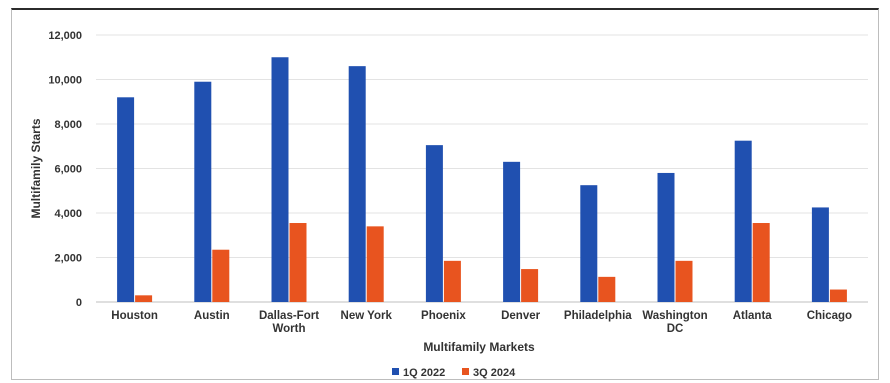  Describe the element at coordinates (443, 316) in the screenshot. I see `x-category-label: Phoenix` at that location.